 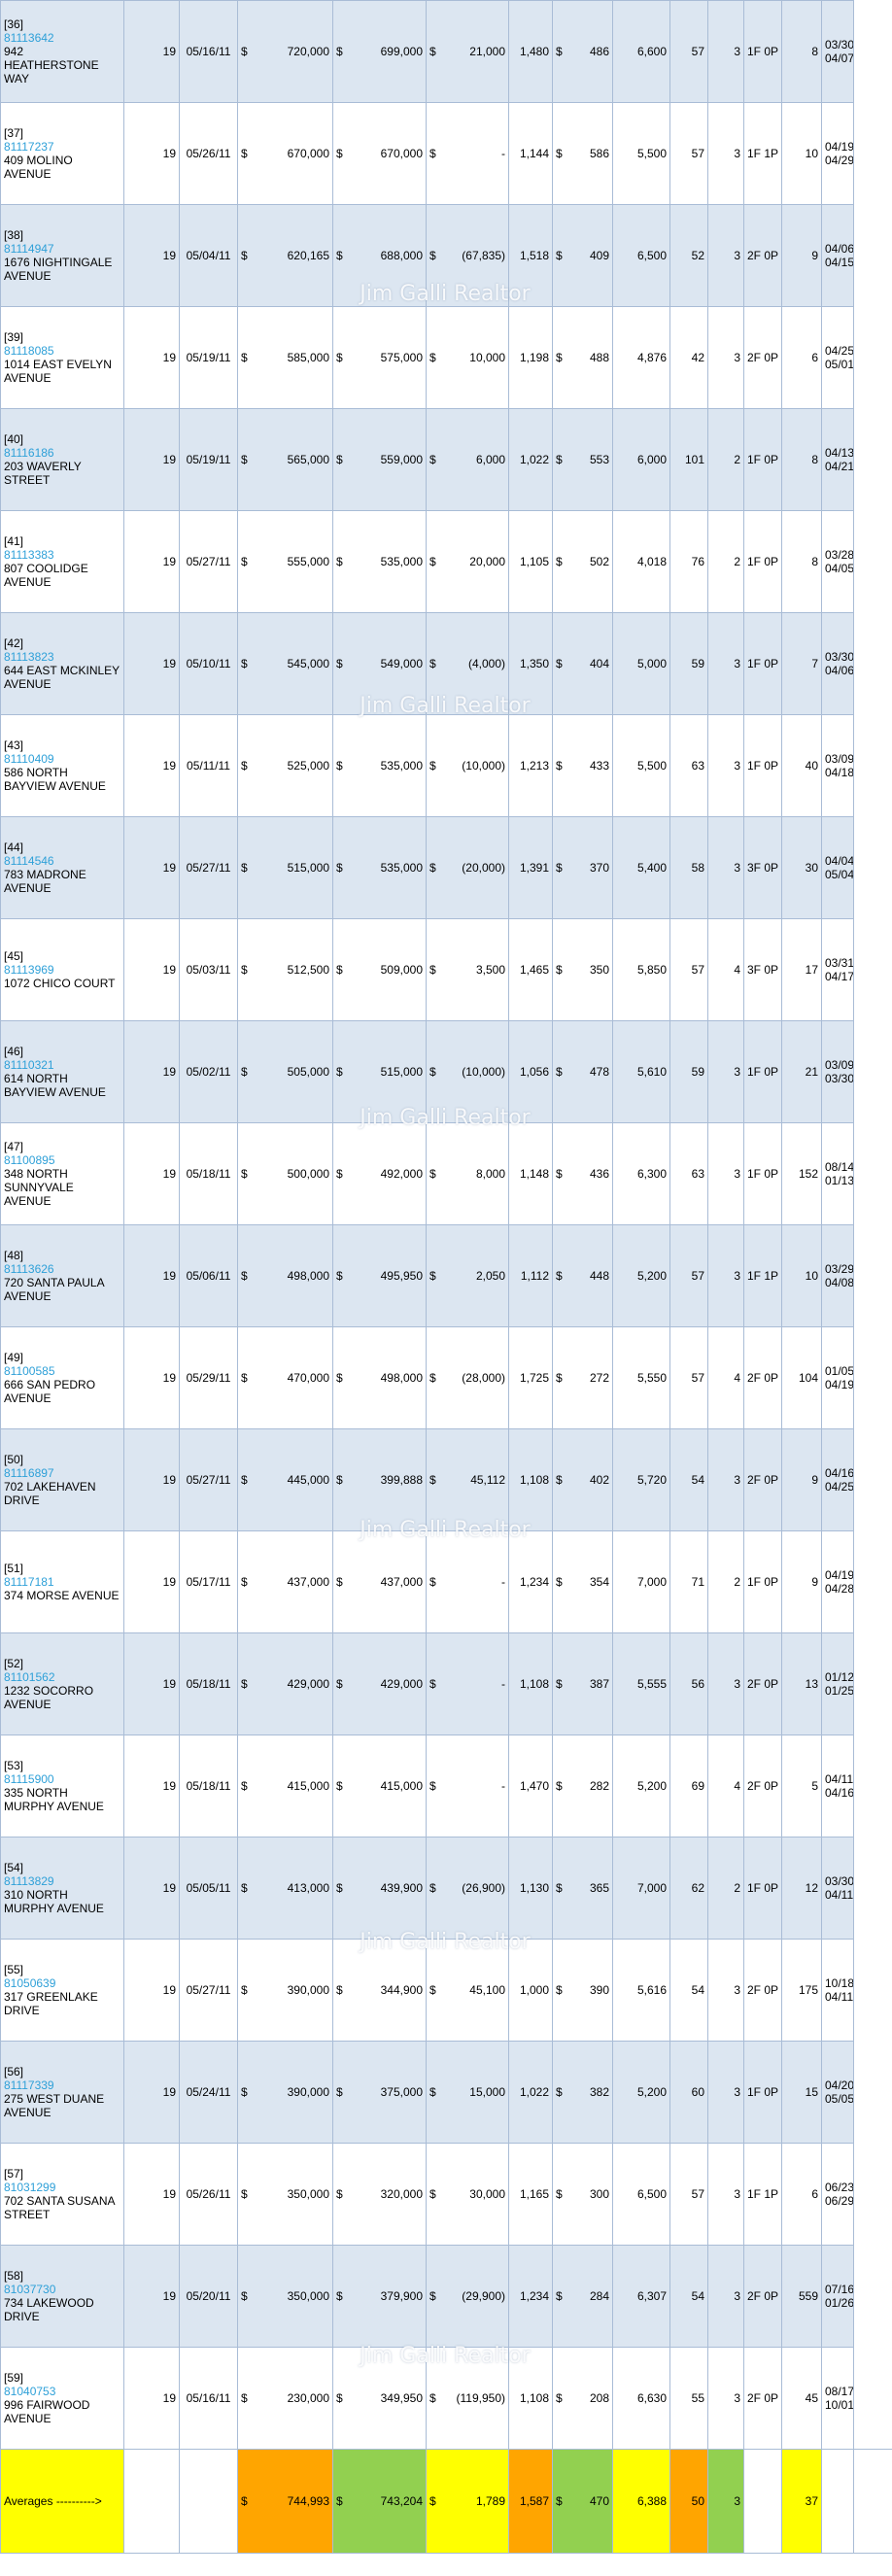 What do you see at coordinates (285, 1479) in the screenshot?
I see `list-price: $445,000` at bounding box center [285, 1479].